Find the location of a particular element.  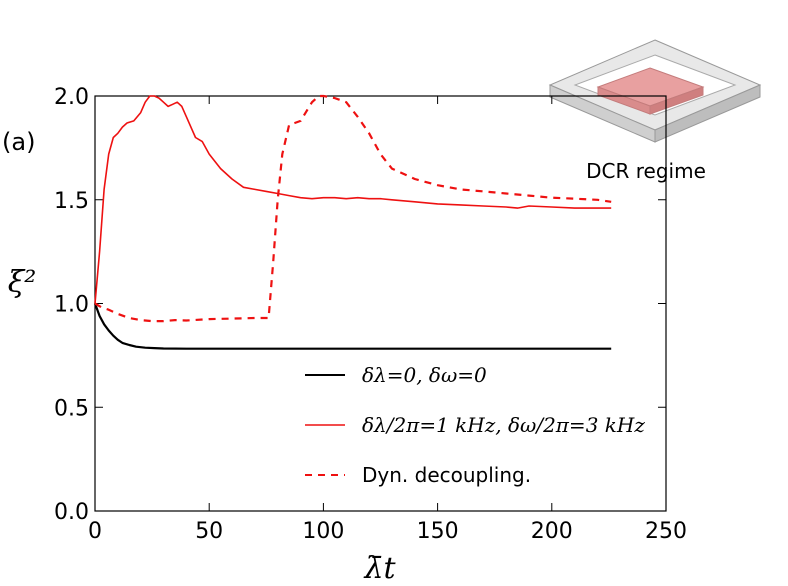

y-tick-label: 2.0 is located at coordinates (71, 97).